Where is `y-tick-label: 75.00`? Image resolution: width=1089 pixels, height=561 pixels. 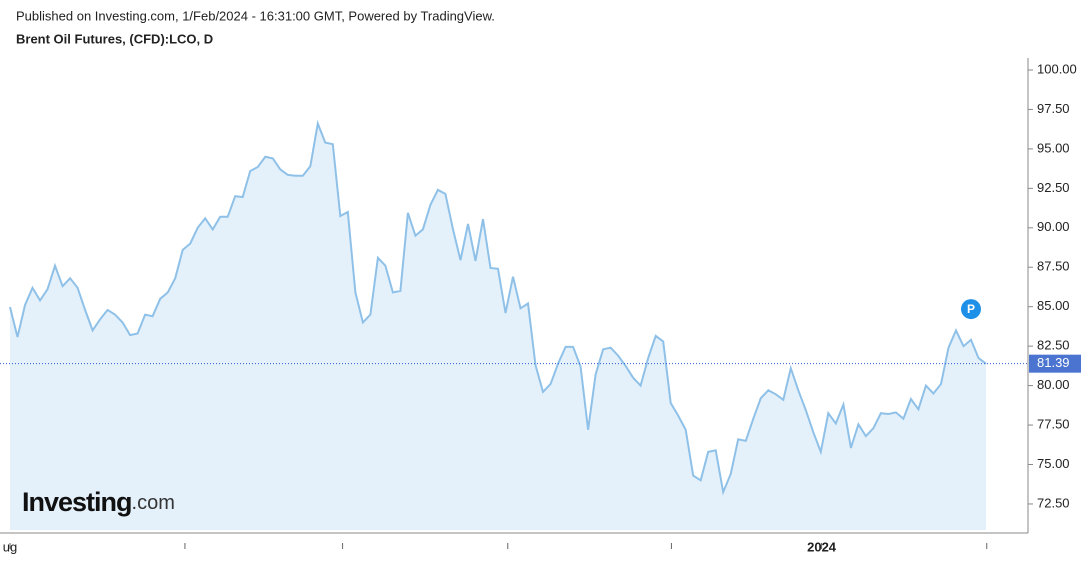 y-tick-label: 75.00 is located at coordinates (1053, 463).